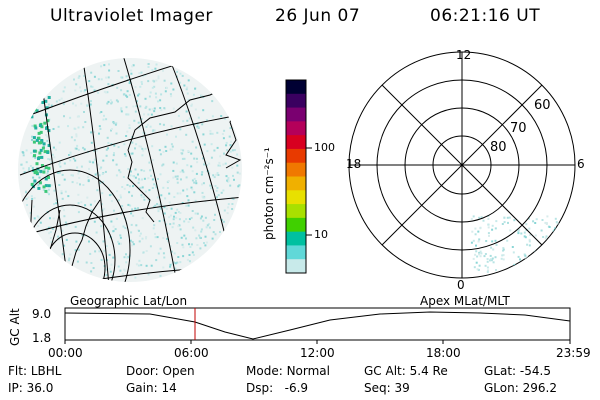 This screenshot has width=600, height=400. Describe the element at coordinates (517, 371) in the screenshot. I see `footer-glat: GLat: -54.5` at that location.